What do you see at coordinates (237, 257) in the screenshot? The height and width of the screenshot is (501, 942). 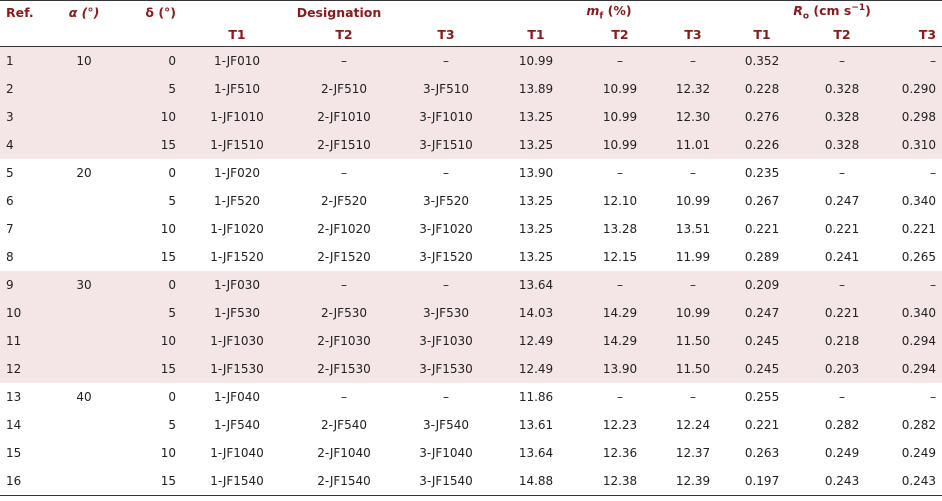 I see `cell-d1: 1-JF1520` at bounding box center [237, 257].